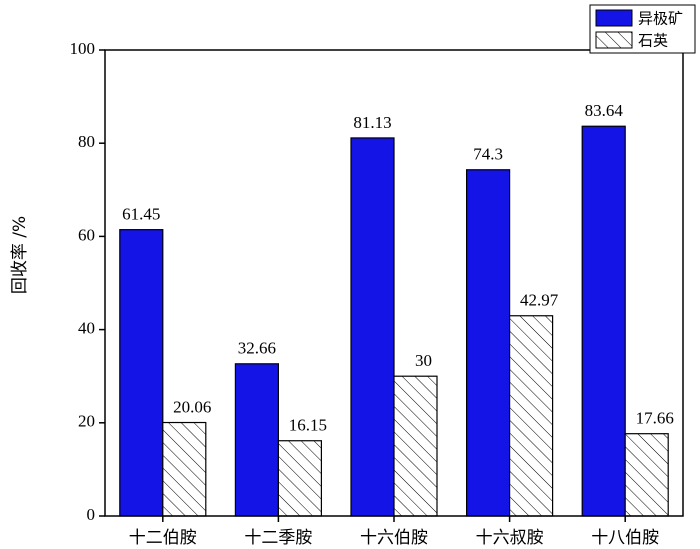 The image size is (700, 549). Describe the element at coordinates (192, 406) in the screenshot. I see `value-label: 20.06` at that location.